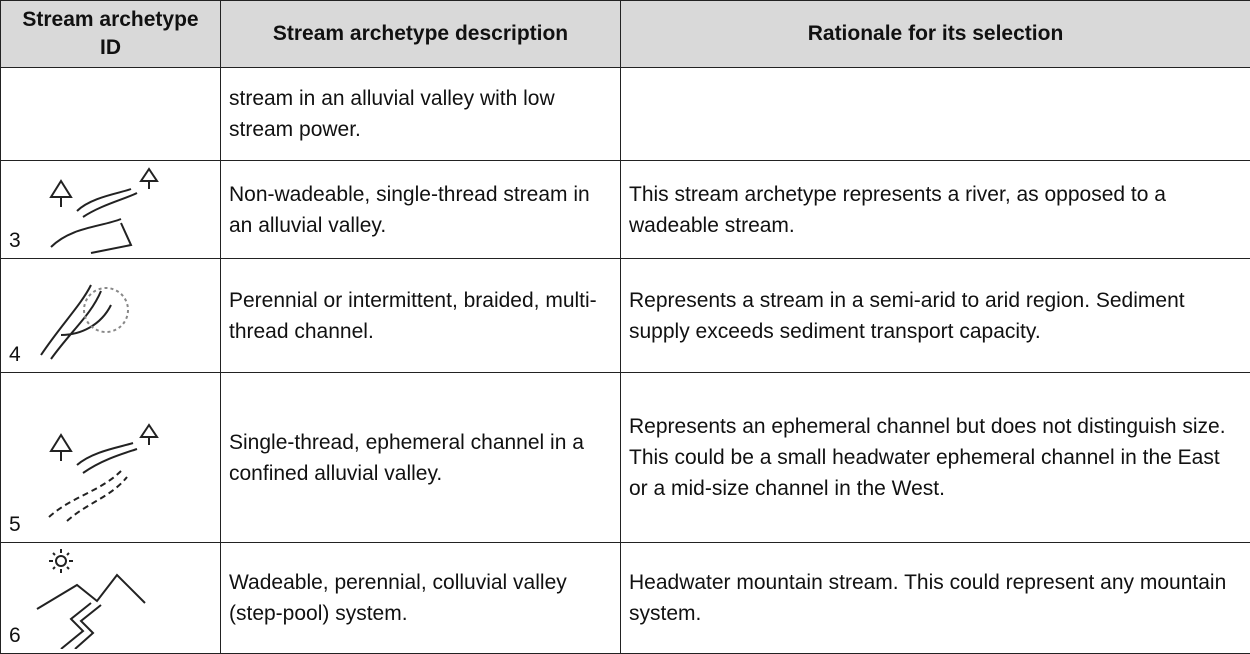 The image size is (1250, 654). Describe the element at coordinates (96, 597) in the screenshot. I see `mountain-icon` at that location.